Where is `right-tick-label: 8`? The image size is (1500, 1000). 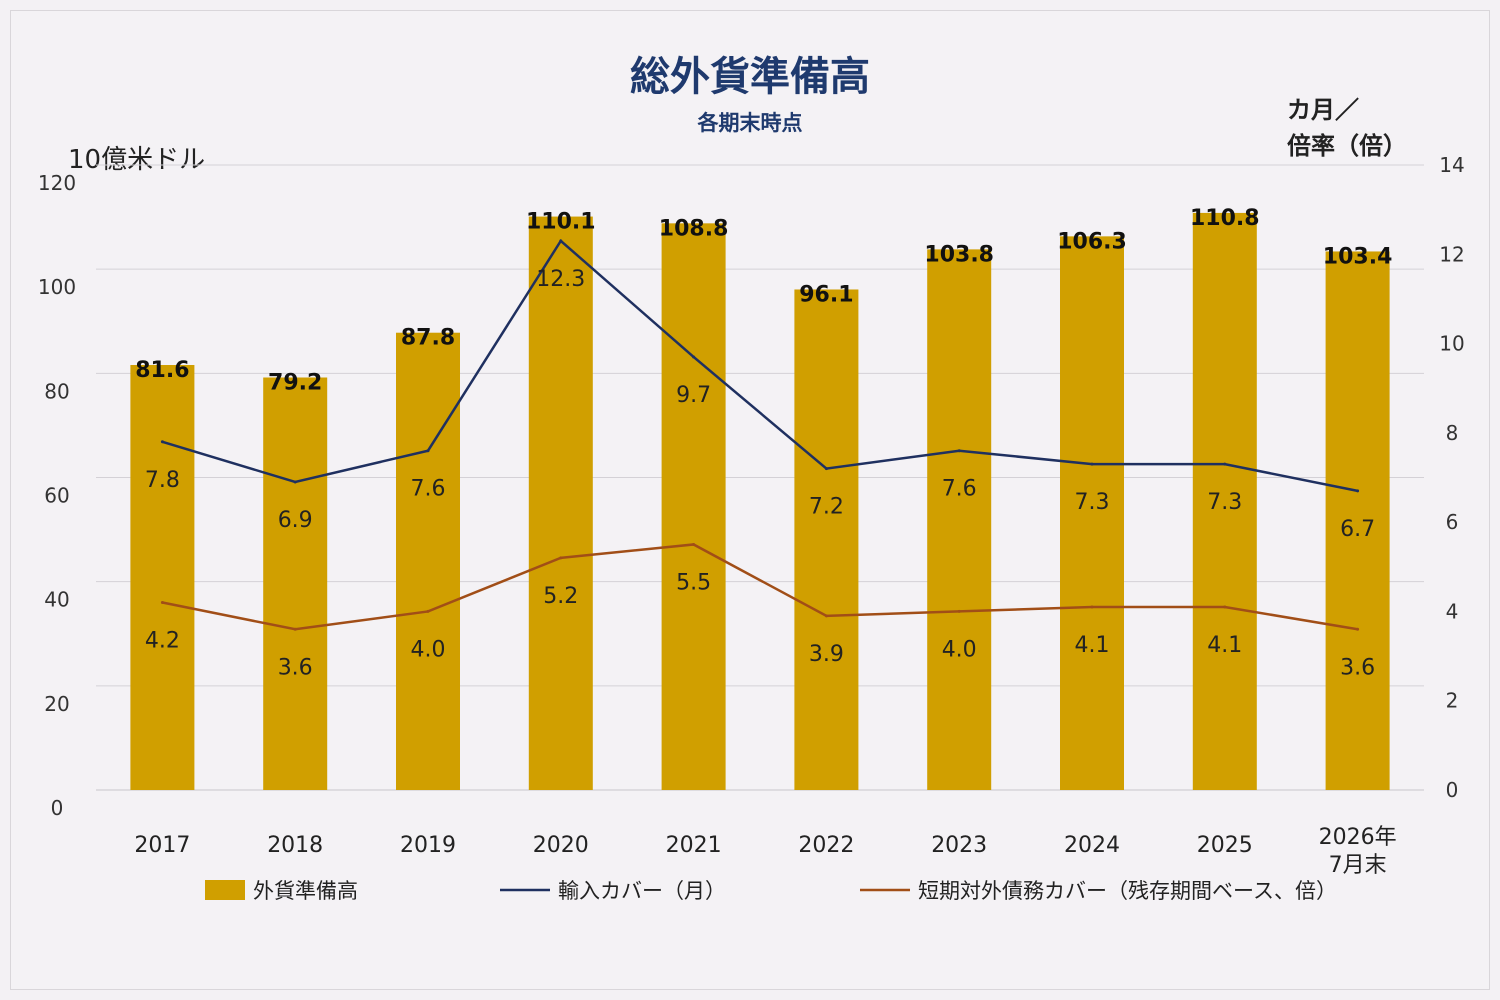 right-tick-label: 8 is located at coordinates (1452, 433).